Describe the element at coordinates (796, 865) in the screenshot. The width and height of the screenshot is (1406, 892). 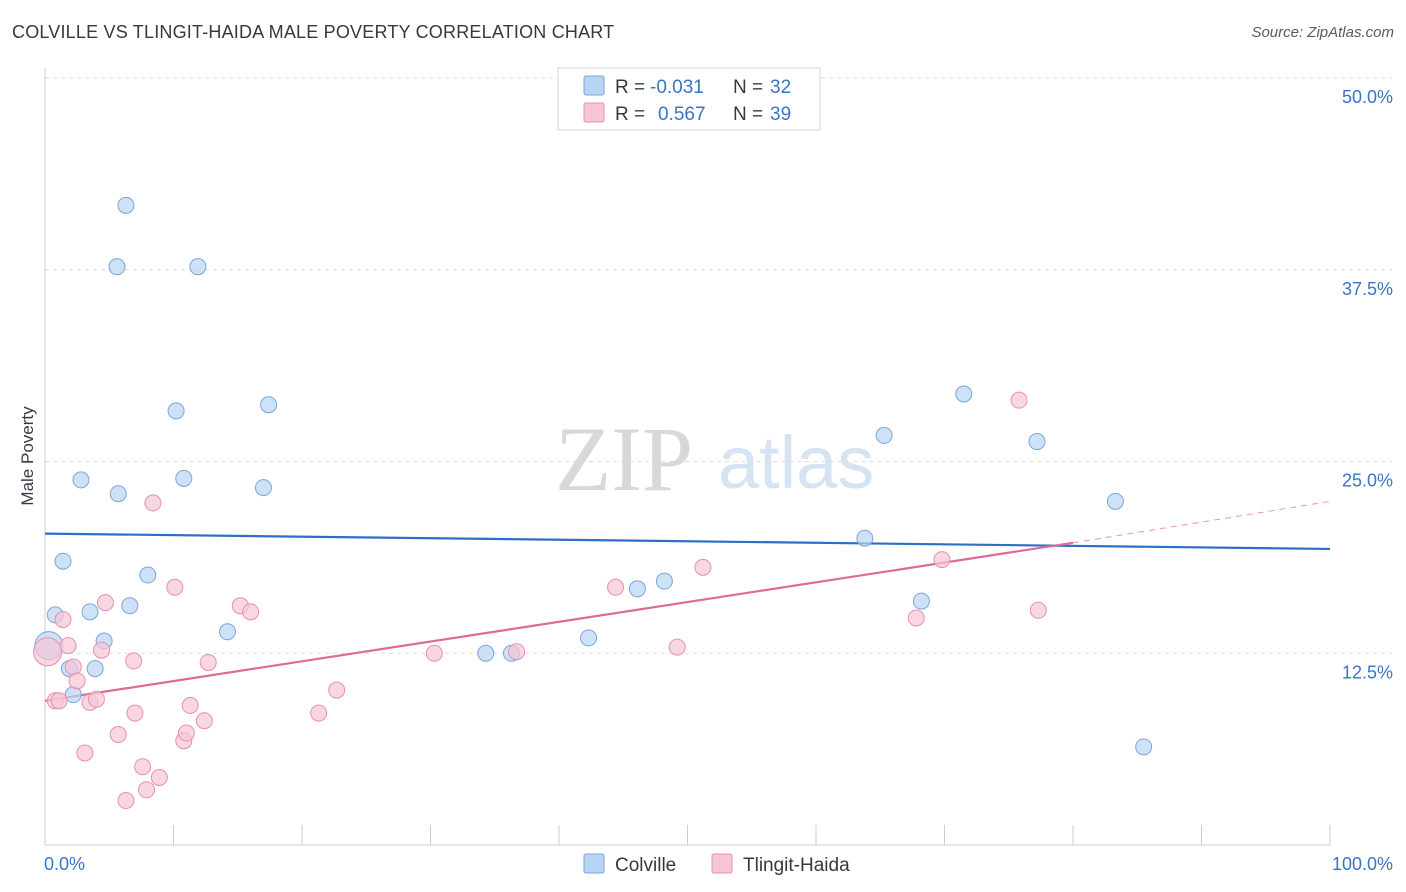
I see `bottom-legend-label-tlingit: Tlingit-Haida` at that location.